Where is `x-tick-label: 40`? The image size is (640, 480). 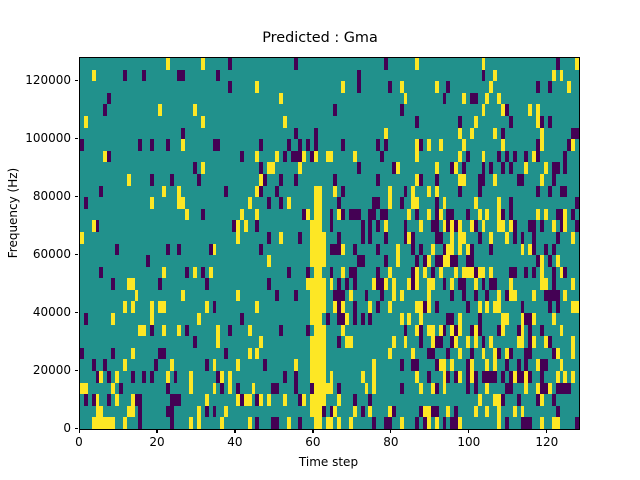 x-tick-label: 40 is located at coordinates (235, 442).